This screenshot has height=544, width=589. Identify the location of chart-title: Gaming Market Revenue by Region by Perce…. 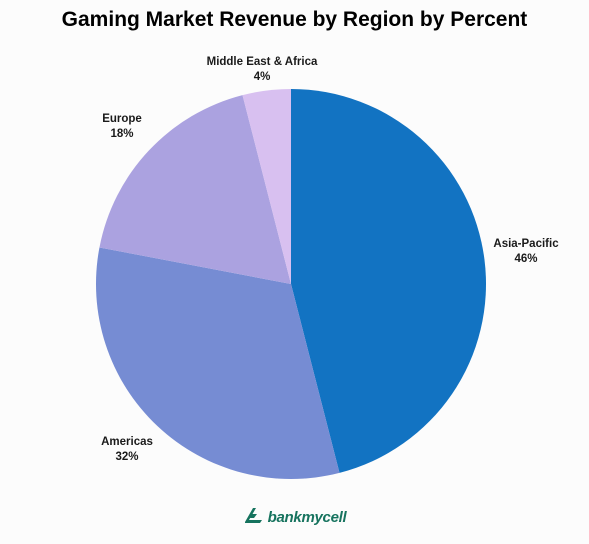
(294, 19).